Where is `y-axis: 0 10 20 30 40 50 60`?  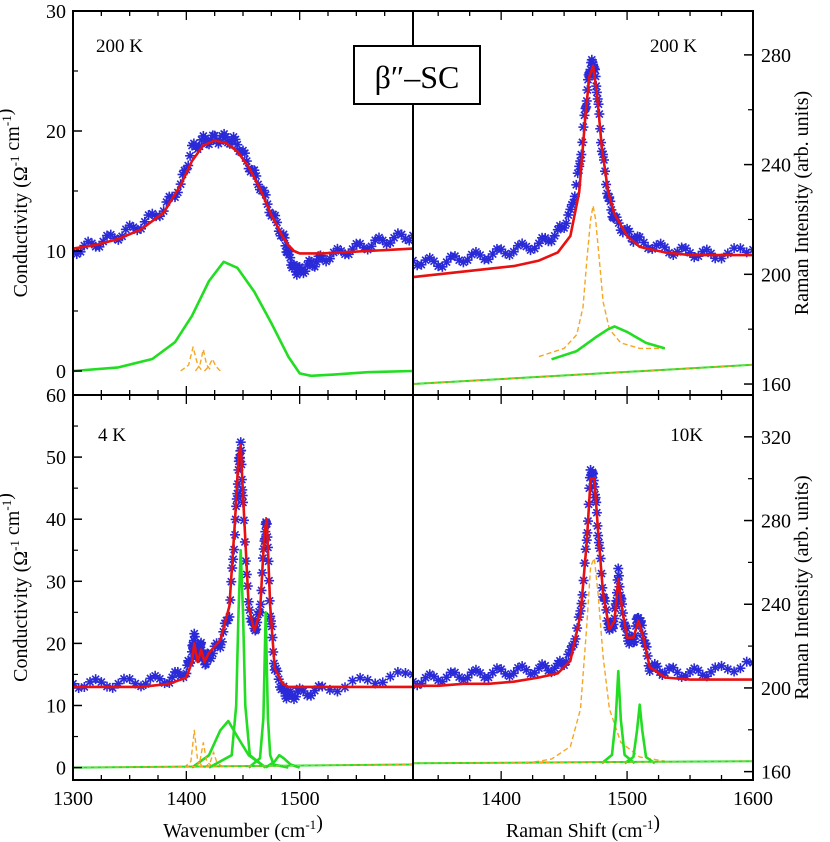
y-axis: 0 10 20 30 40 50 60 is located at coordinates (64, 582).